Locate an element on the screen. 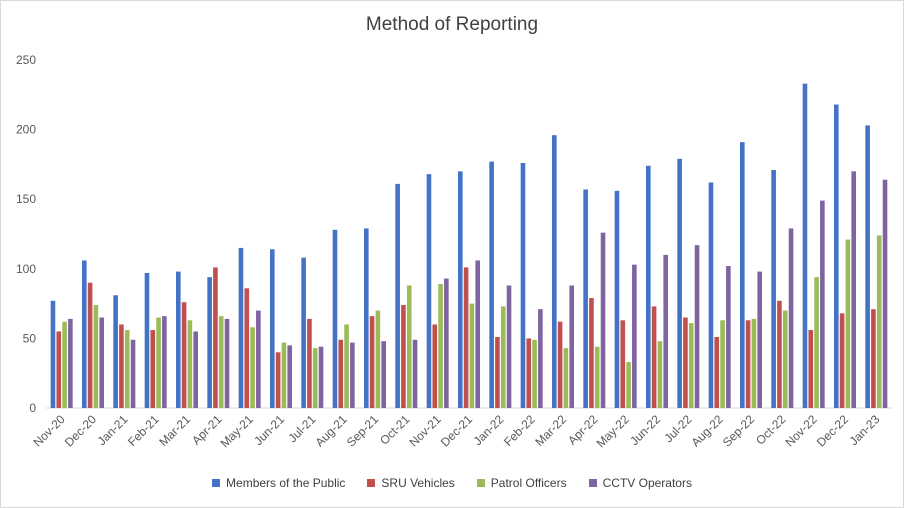  x-tick-label: Aug-21 is located at coordinates (331, 430).